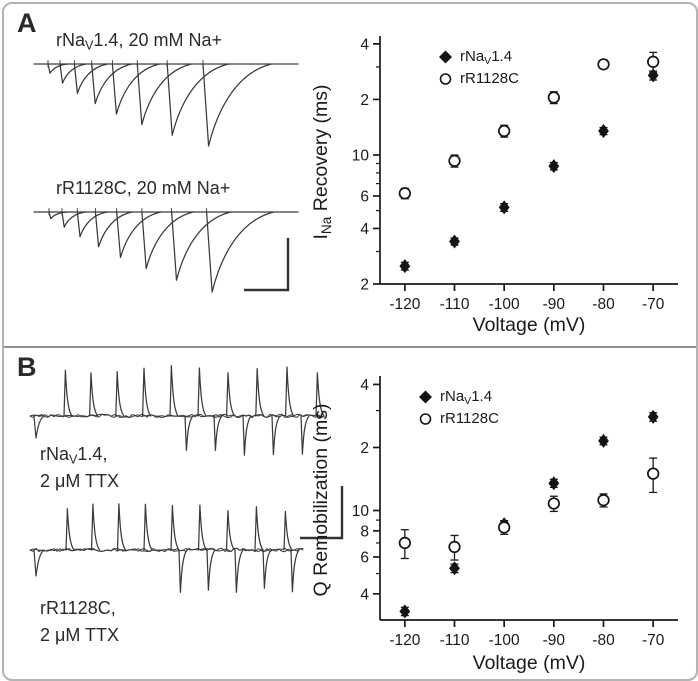 The height and width of the screenshot is (681, 698). Describe the element at coordinates (27, 367) in the screenshot. I see `panel-b-label: B` at that location.